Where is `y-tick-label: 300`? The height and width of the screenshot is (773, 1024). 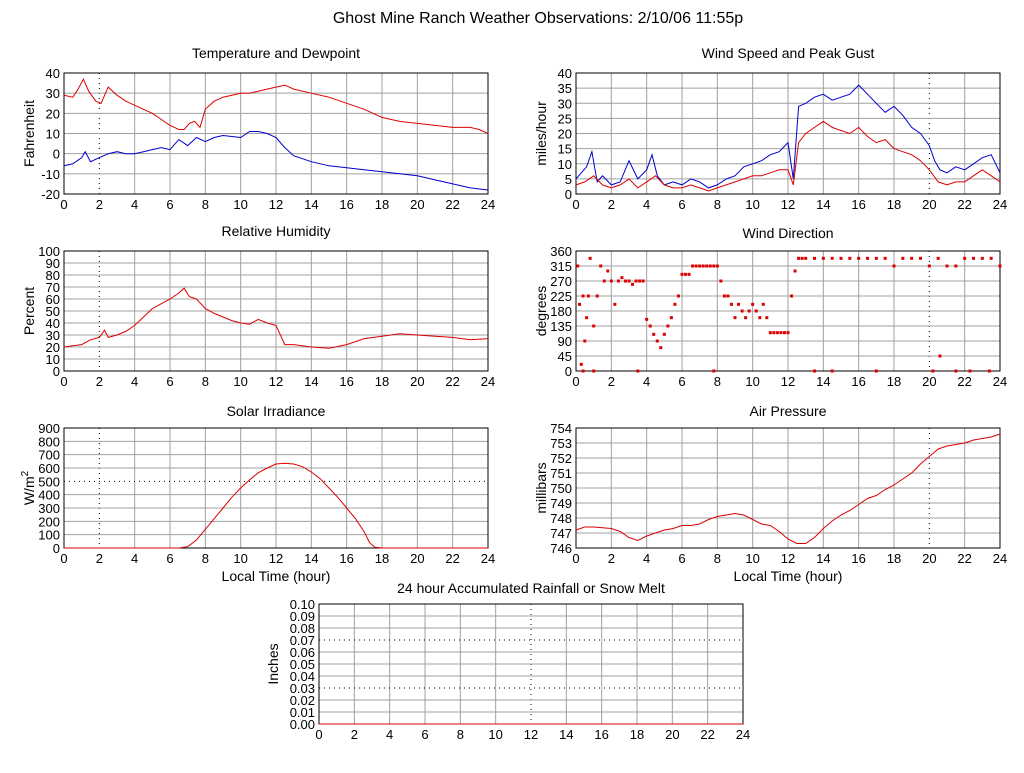 y-tick-label: 300 is located at coordinates (49, 508).